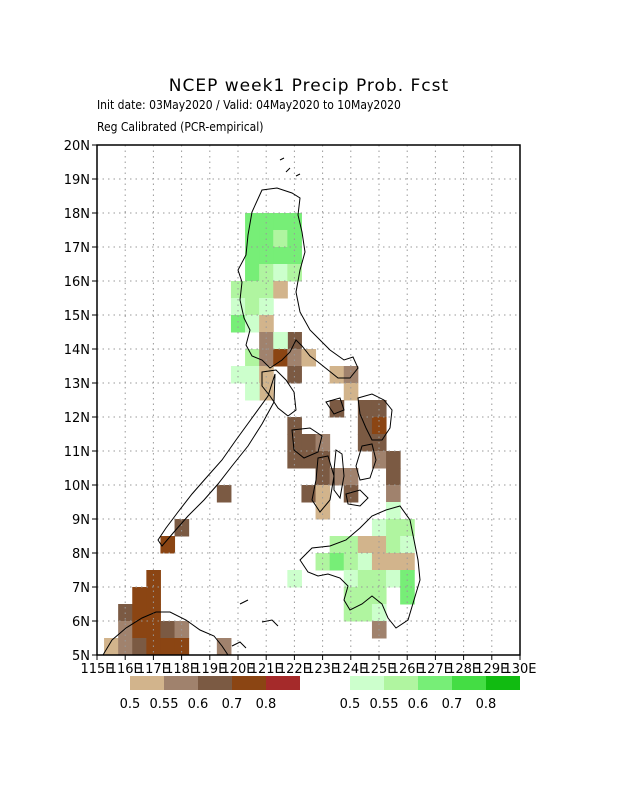  I want to click on lon-tick-label: 125E, so click(378, 669).